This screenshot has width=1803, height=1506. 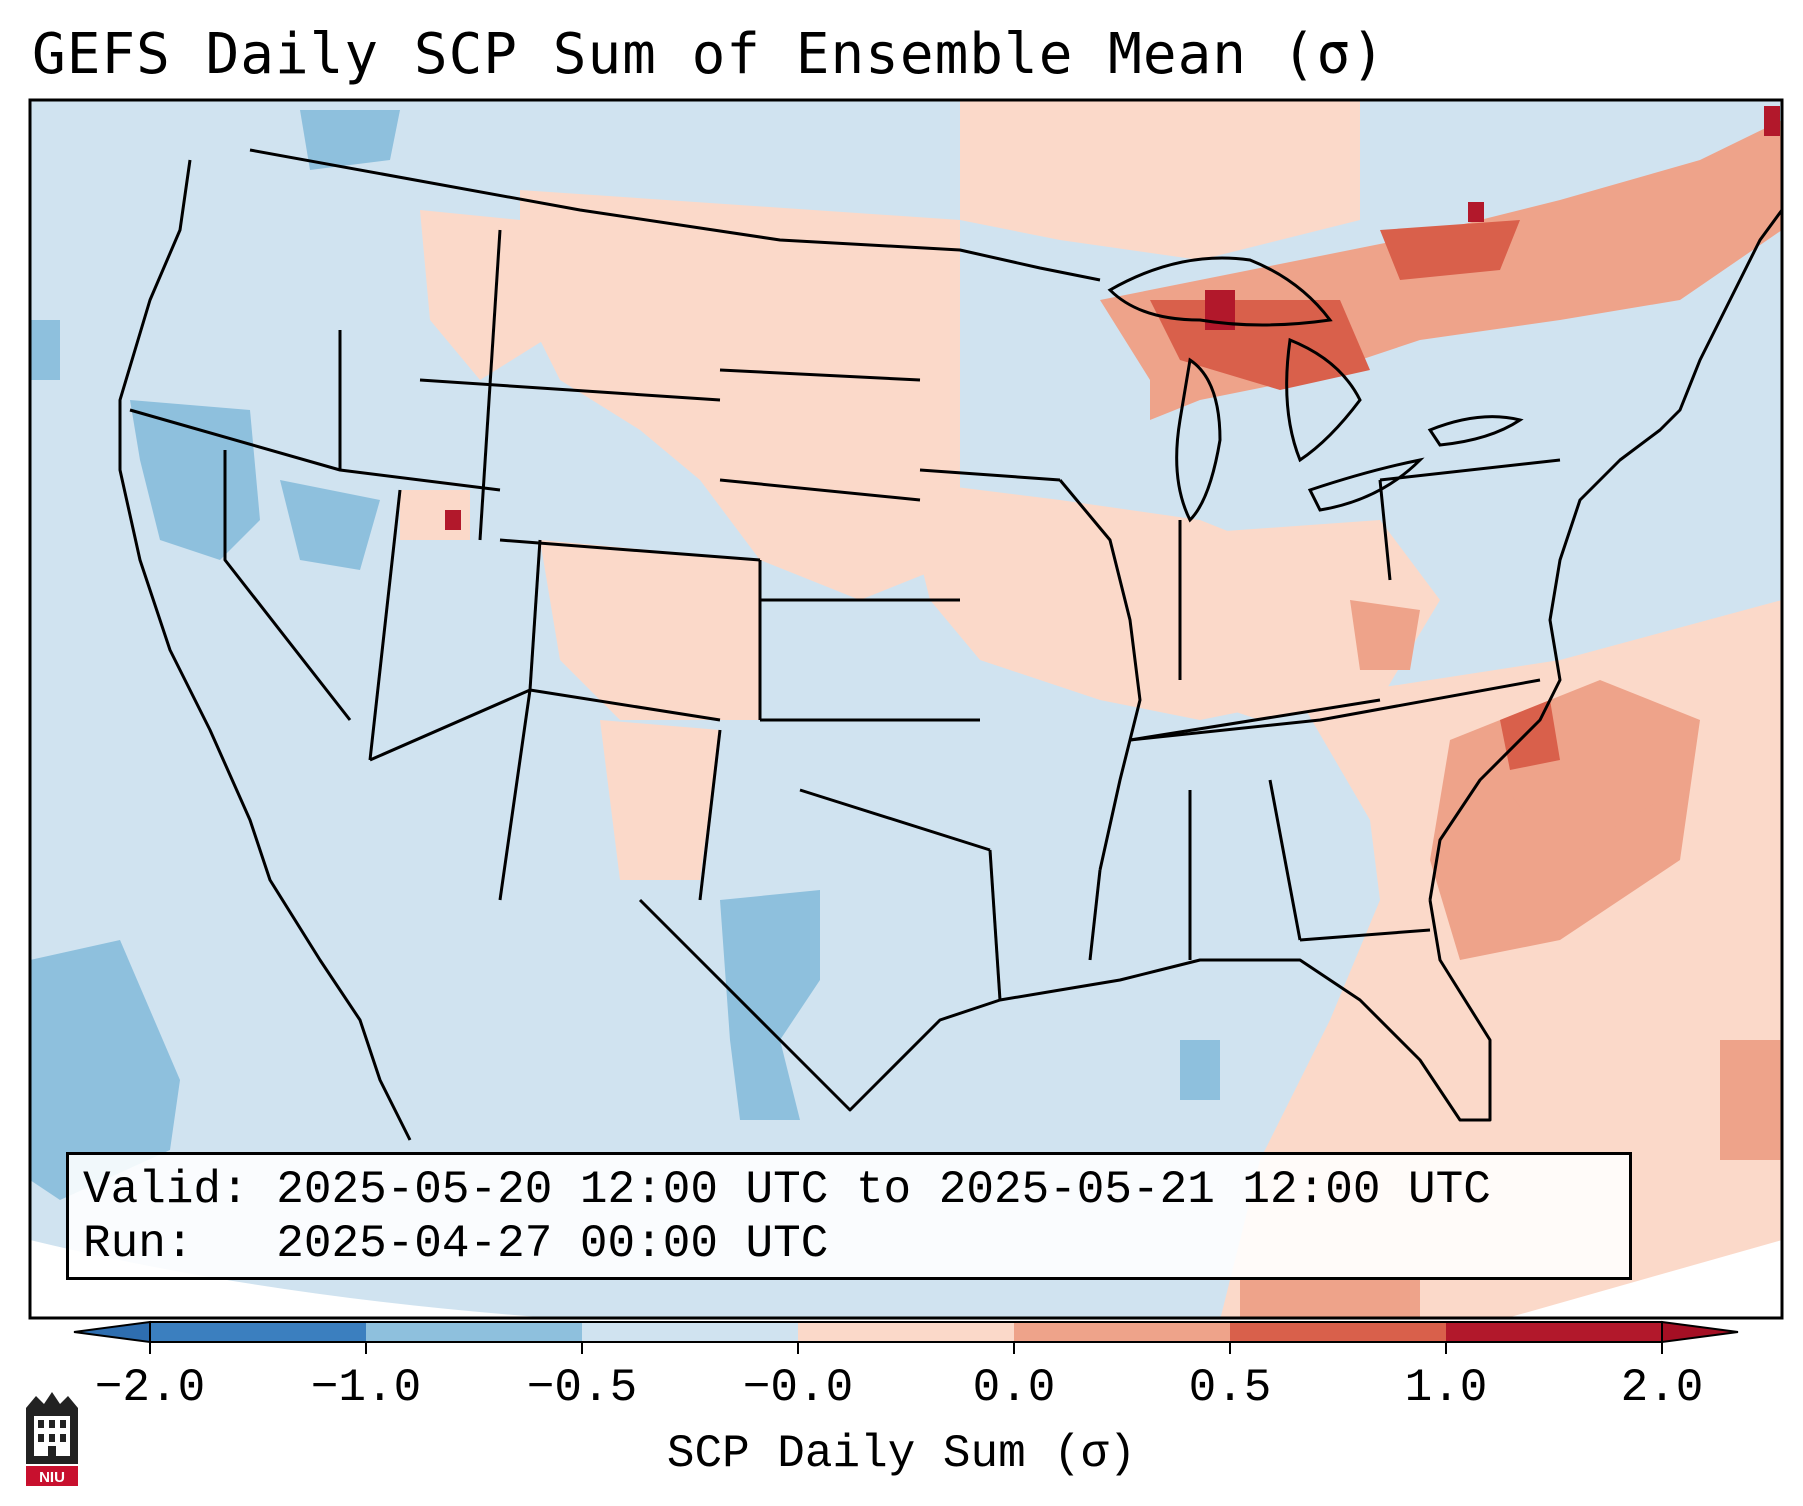 I want to click on co-ut-border, so click(x=535, y=615).